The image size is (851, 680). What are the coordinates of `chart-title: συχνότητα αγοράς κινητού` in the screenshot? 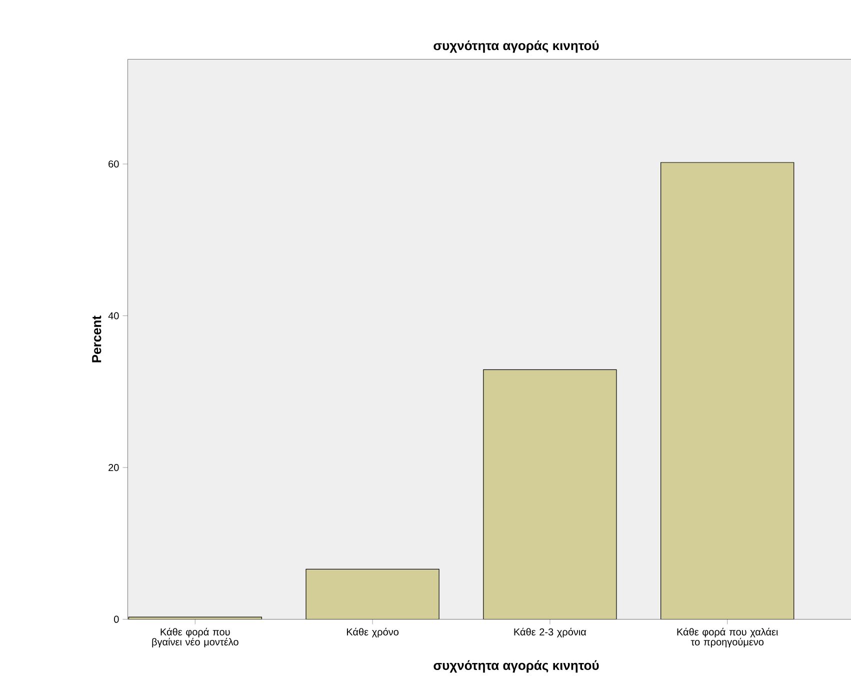 It's located at (516, 46).